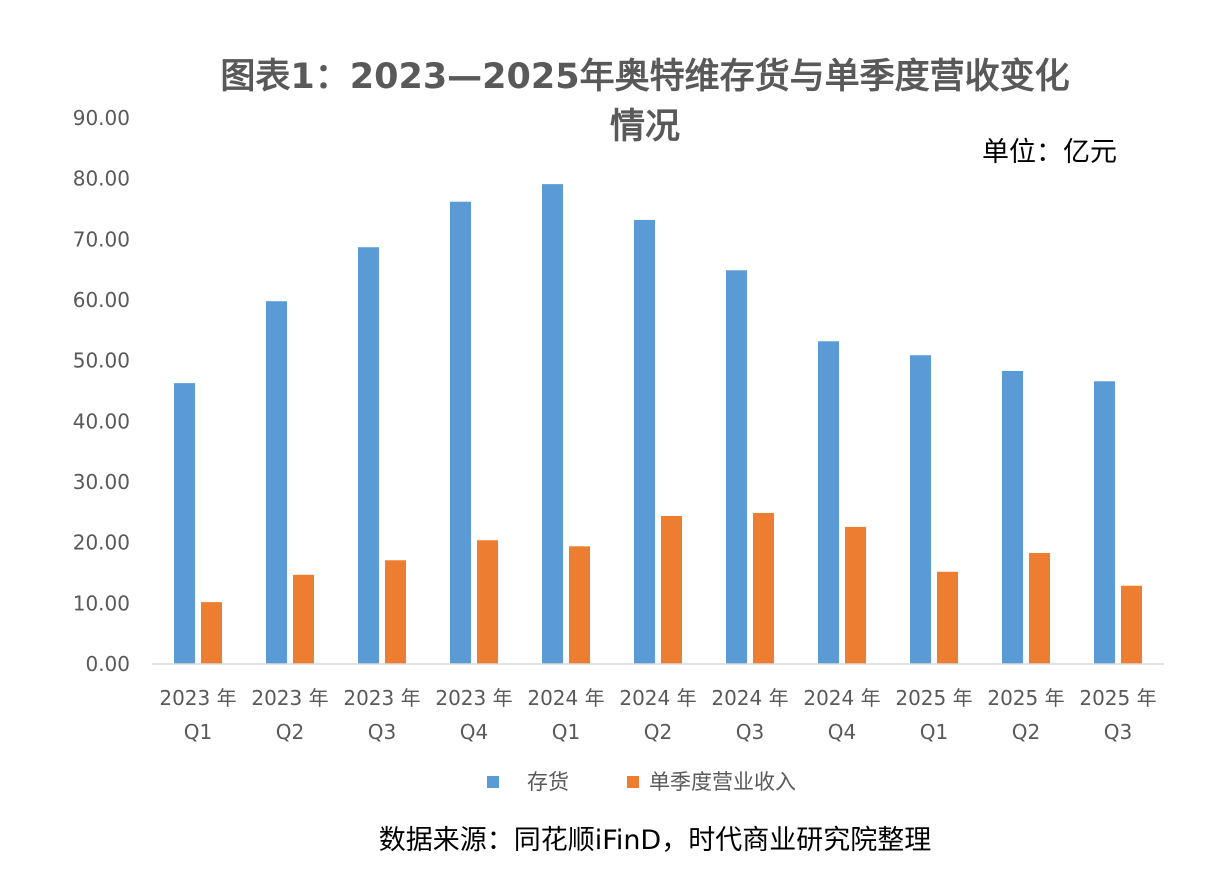 The image size is (1224, 876). What do you see at coordinates (722, 782) in the screenshot?
I see `legend-label: 单季度营业收入` at bounding box center [722, 782].